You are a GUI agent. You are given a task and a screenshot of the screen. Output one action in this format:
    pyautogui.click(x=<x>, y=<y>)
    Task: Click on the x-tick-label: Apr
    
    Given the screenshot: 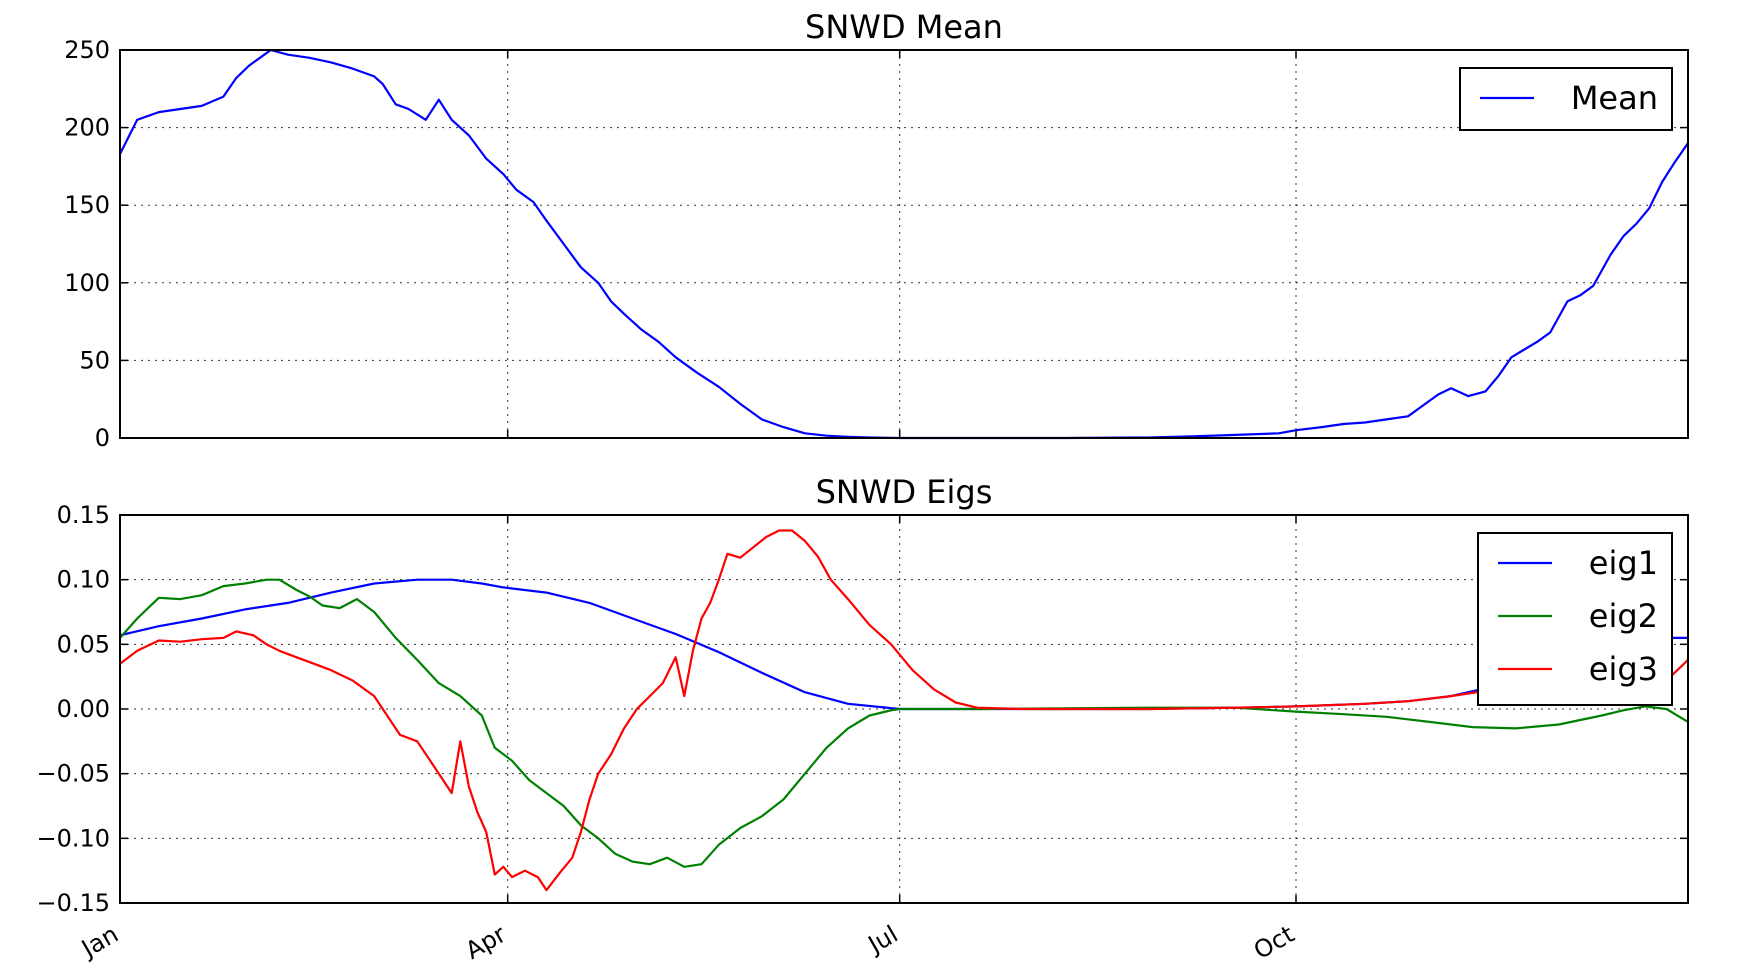 What is the action you would take?
    pyautogui.click(x=486, y=942)
    